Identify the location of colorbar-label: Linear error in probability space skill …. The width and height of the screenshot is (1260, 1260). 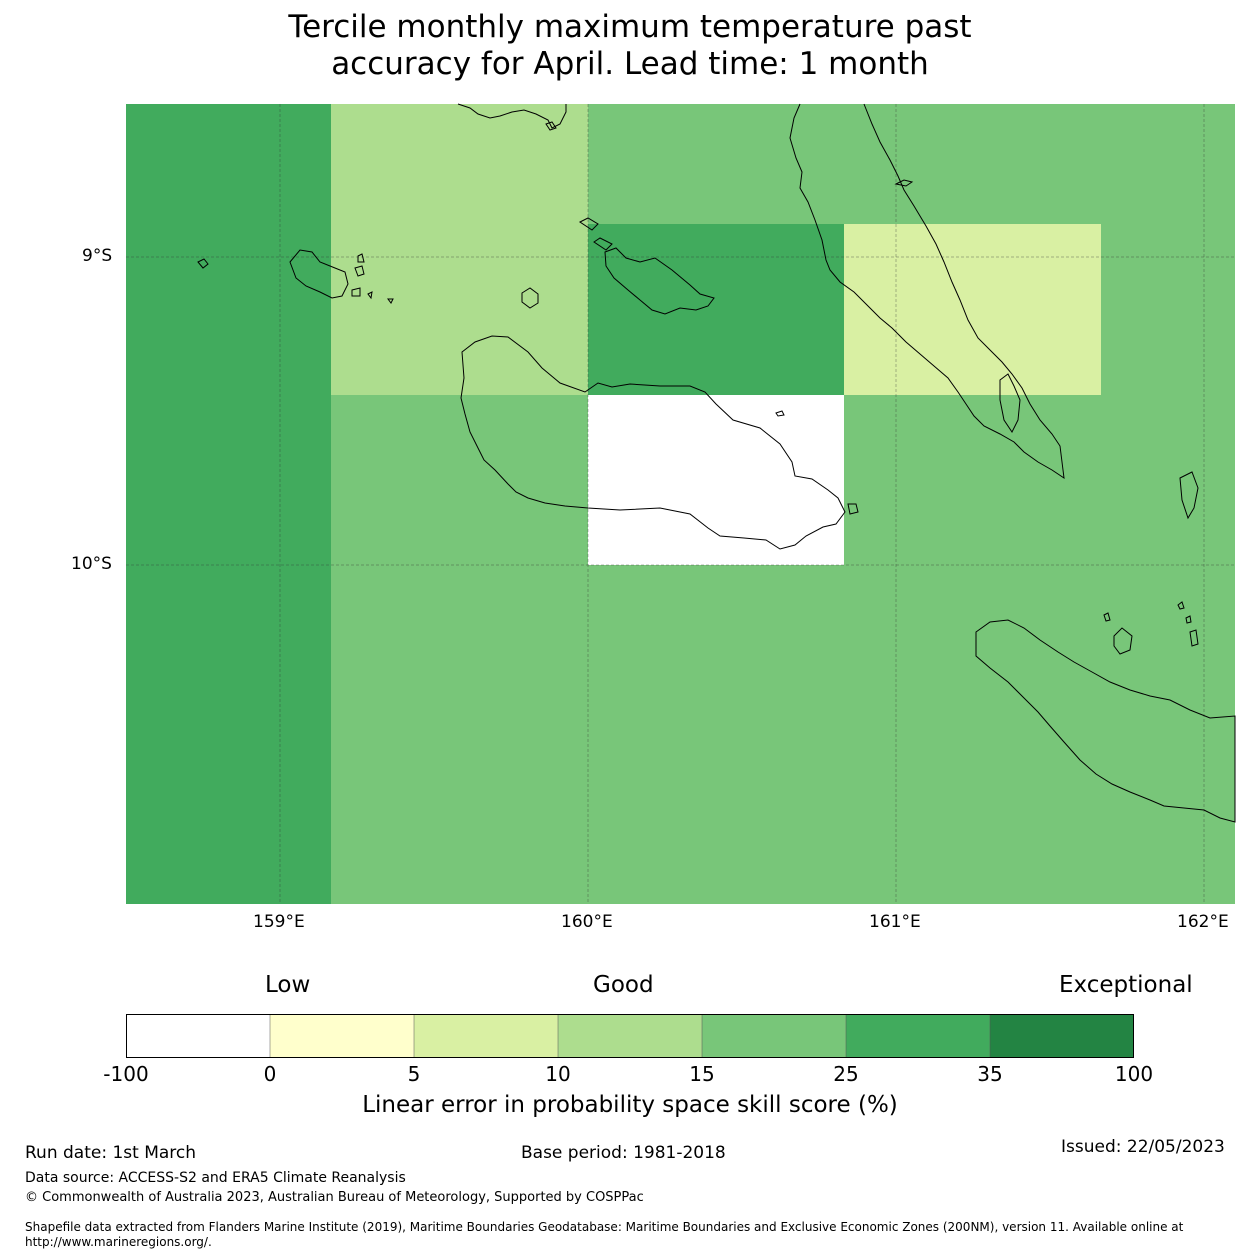
(630, 1105).